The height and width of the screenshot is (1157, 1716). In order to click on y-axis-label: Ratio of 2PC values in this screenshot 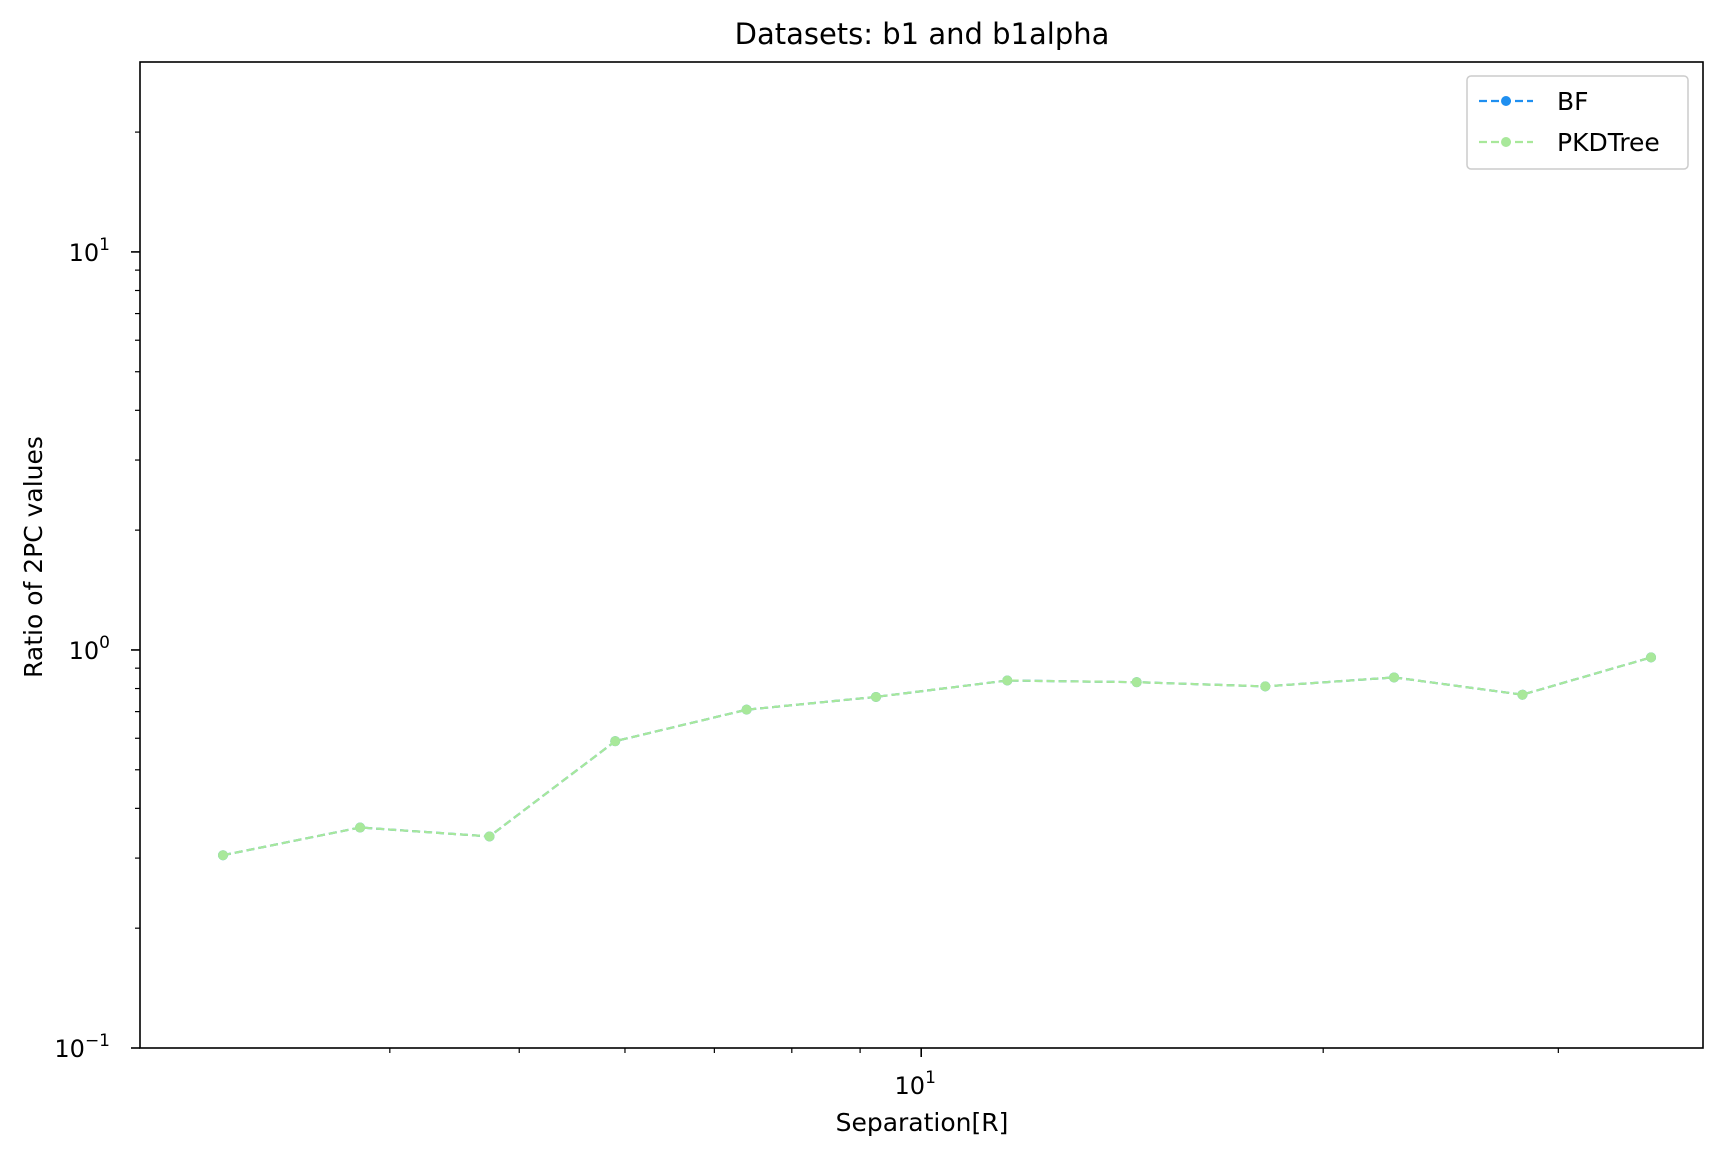, I will do `click(33, 557)`.